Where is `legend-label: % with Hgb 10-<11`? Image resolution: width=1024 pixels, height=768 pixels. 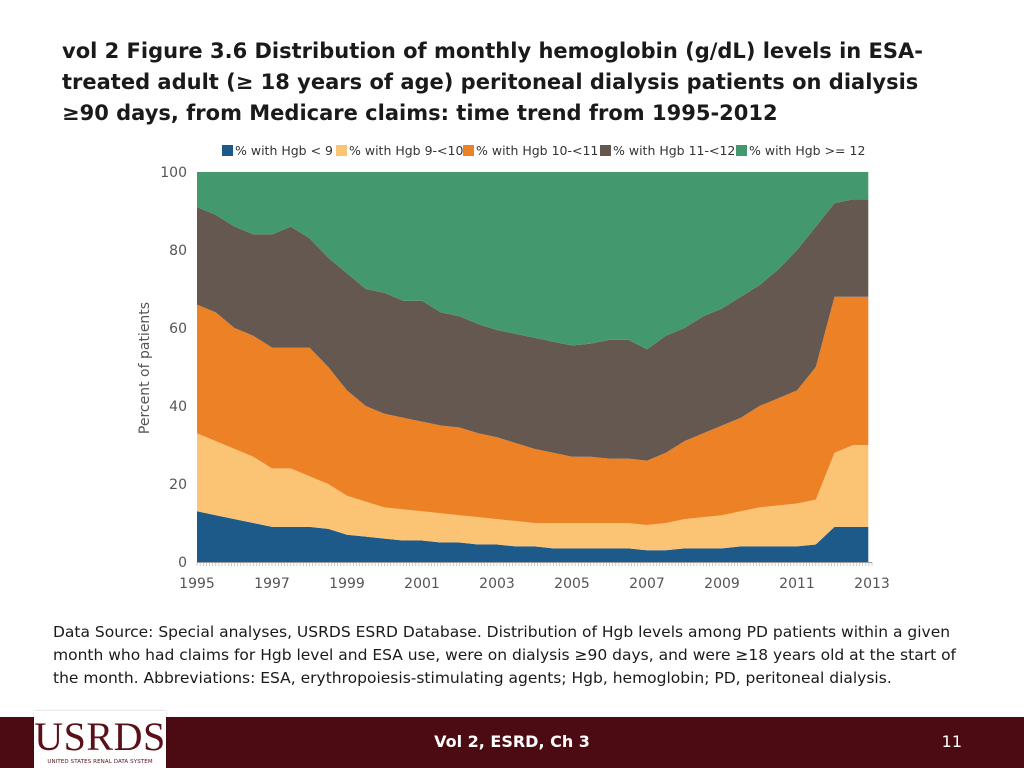 legend-label: % with Hgb 10-<11 is located at coordinates (537, 150).